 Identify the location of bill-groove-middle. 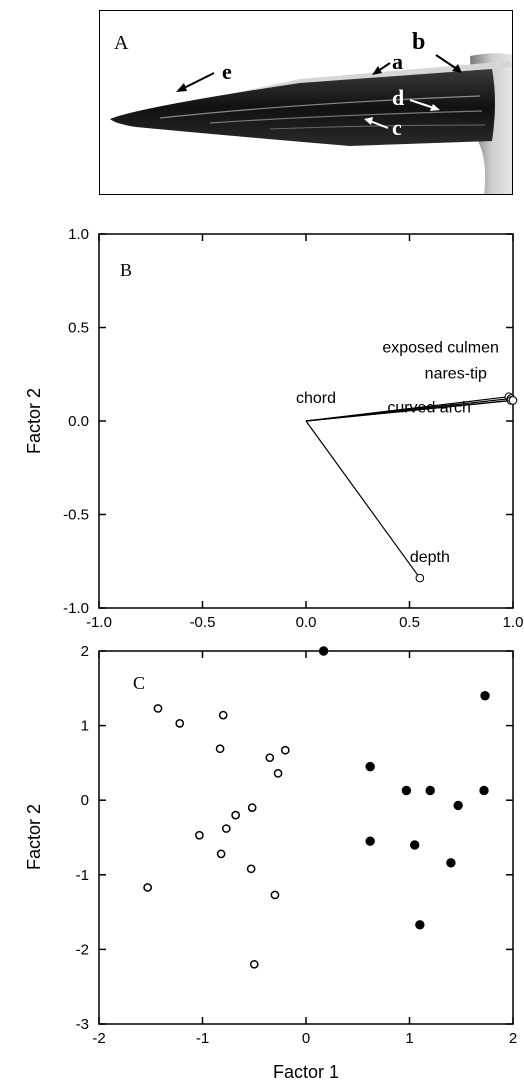
(346, 117).